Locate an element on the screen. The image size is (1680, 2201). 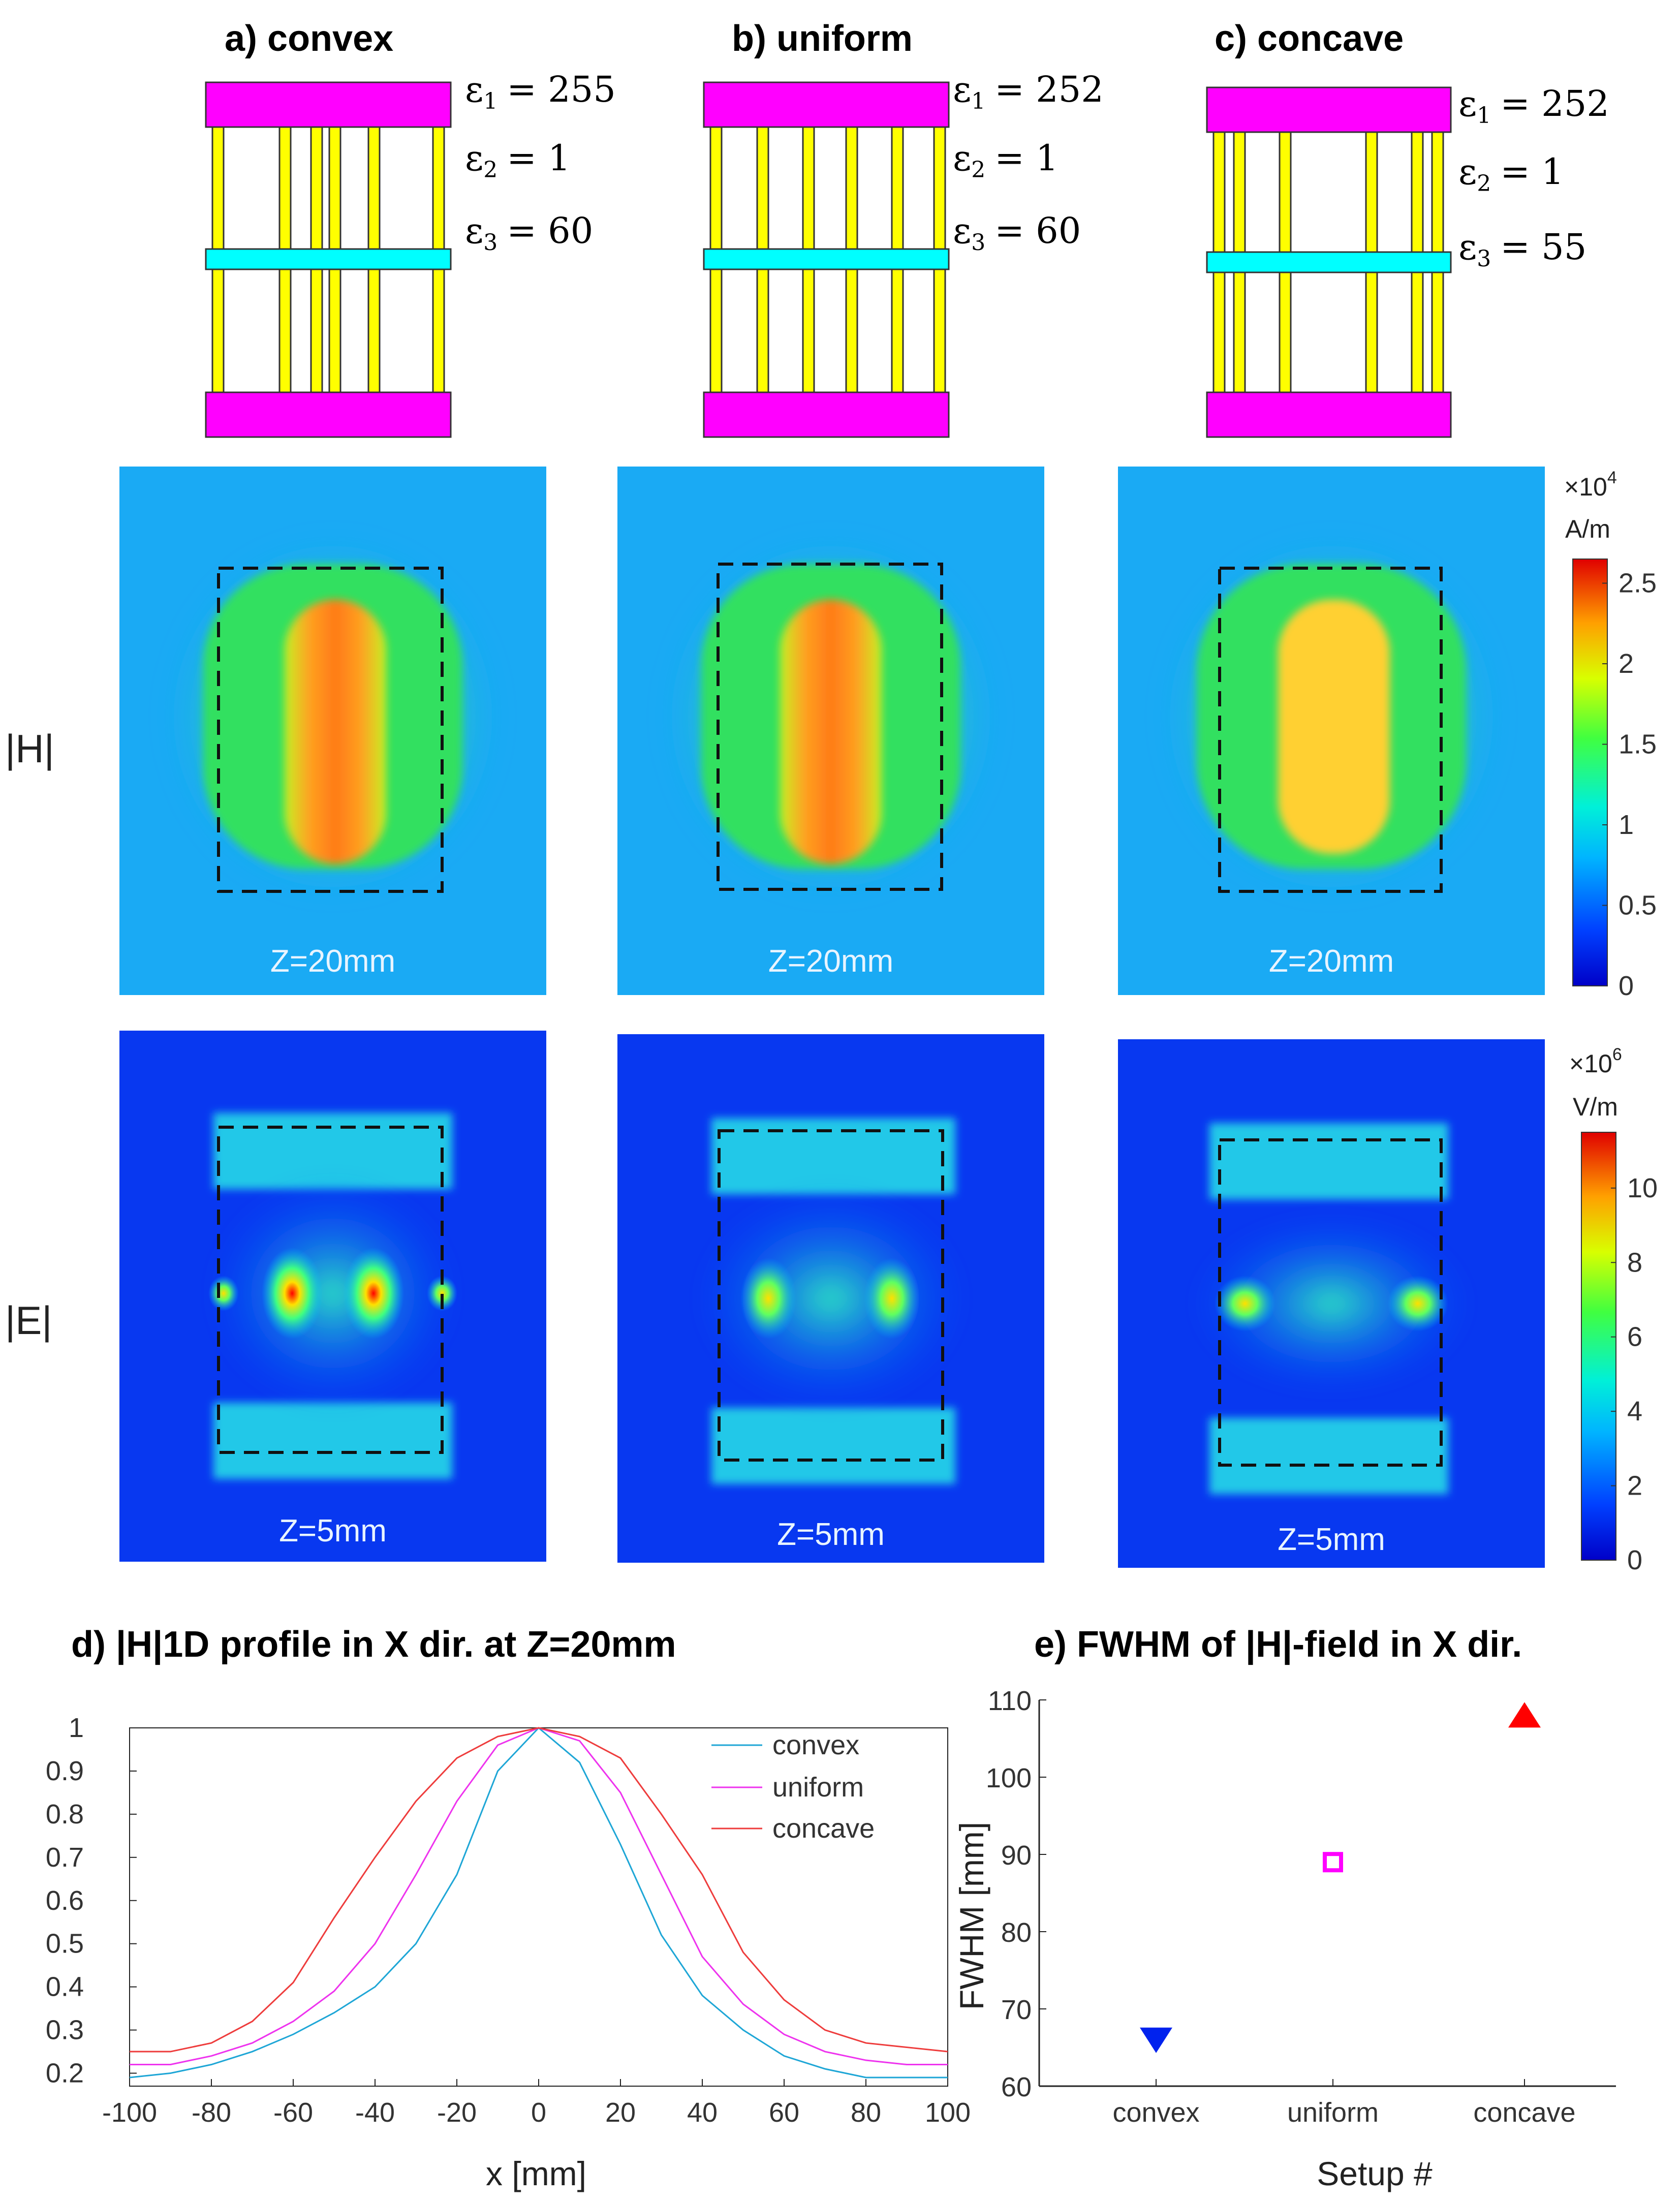
h-map-c: Z=20mm is located at coordinates (1331, 731).